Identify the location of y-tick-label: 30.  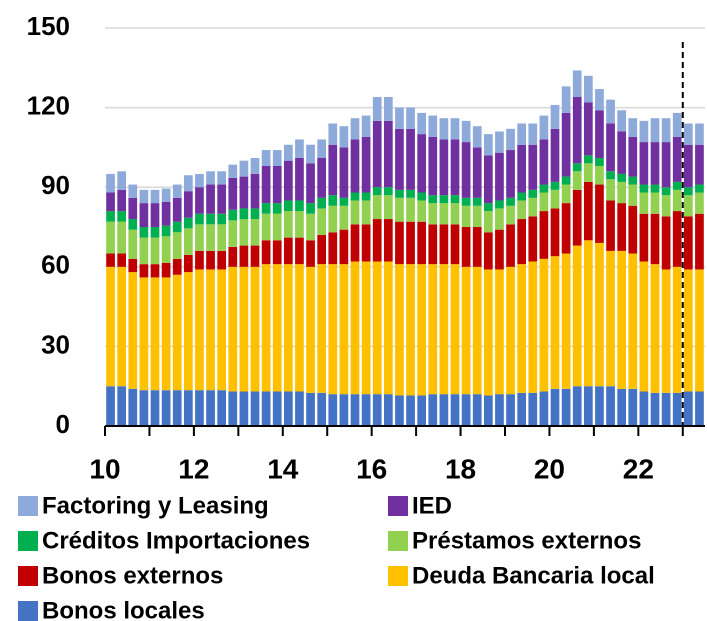
(55, 344).